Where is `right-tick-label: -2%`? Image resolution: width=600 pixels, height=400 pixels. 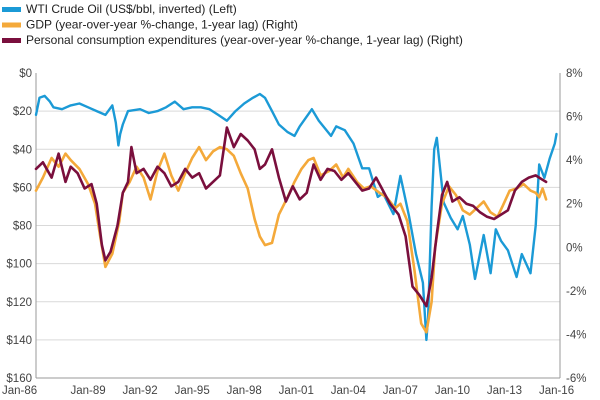 right-tick-label: -2% is located at coordinates (576, 292).